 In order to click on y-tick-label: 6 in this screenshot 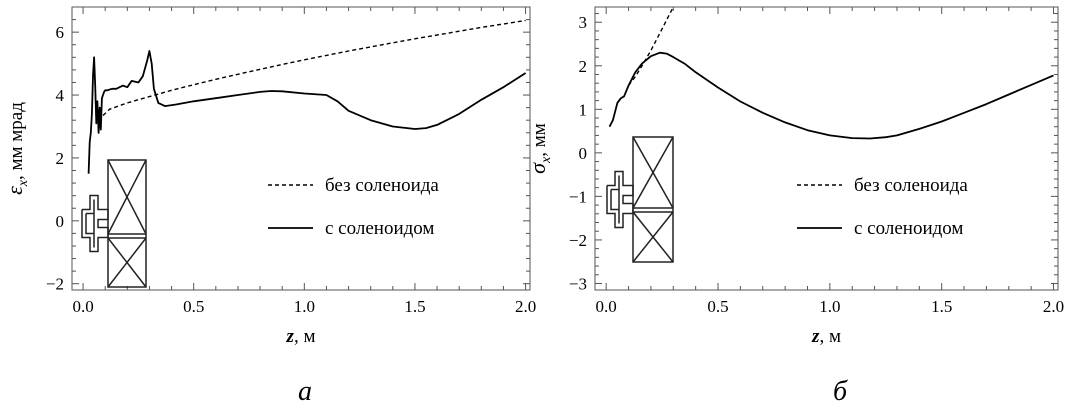, I will do `click(60, 32)`.